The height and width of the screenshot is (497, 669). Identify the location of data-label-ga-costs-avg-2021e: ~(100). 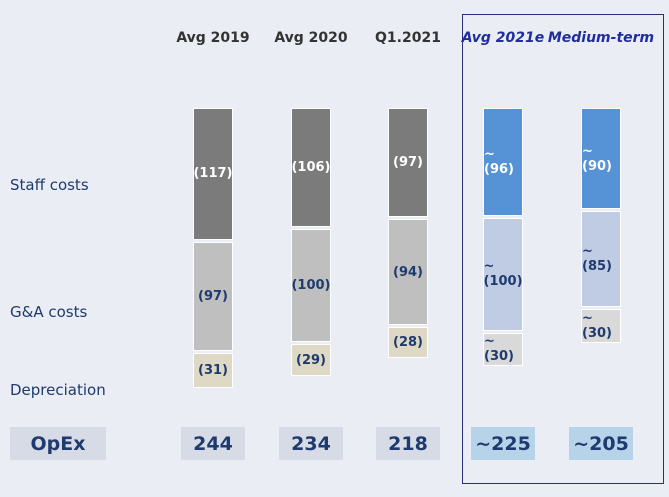
(503, 274).